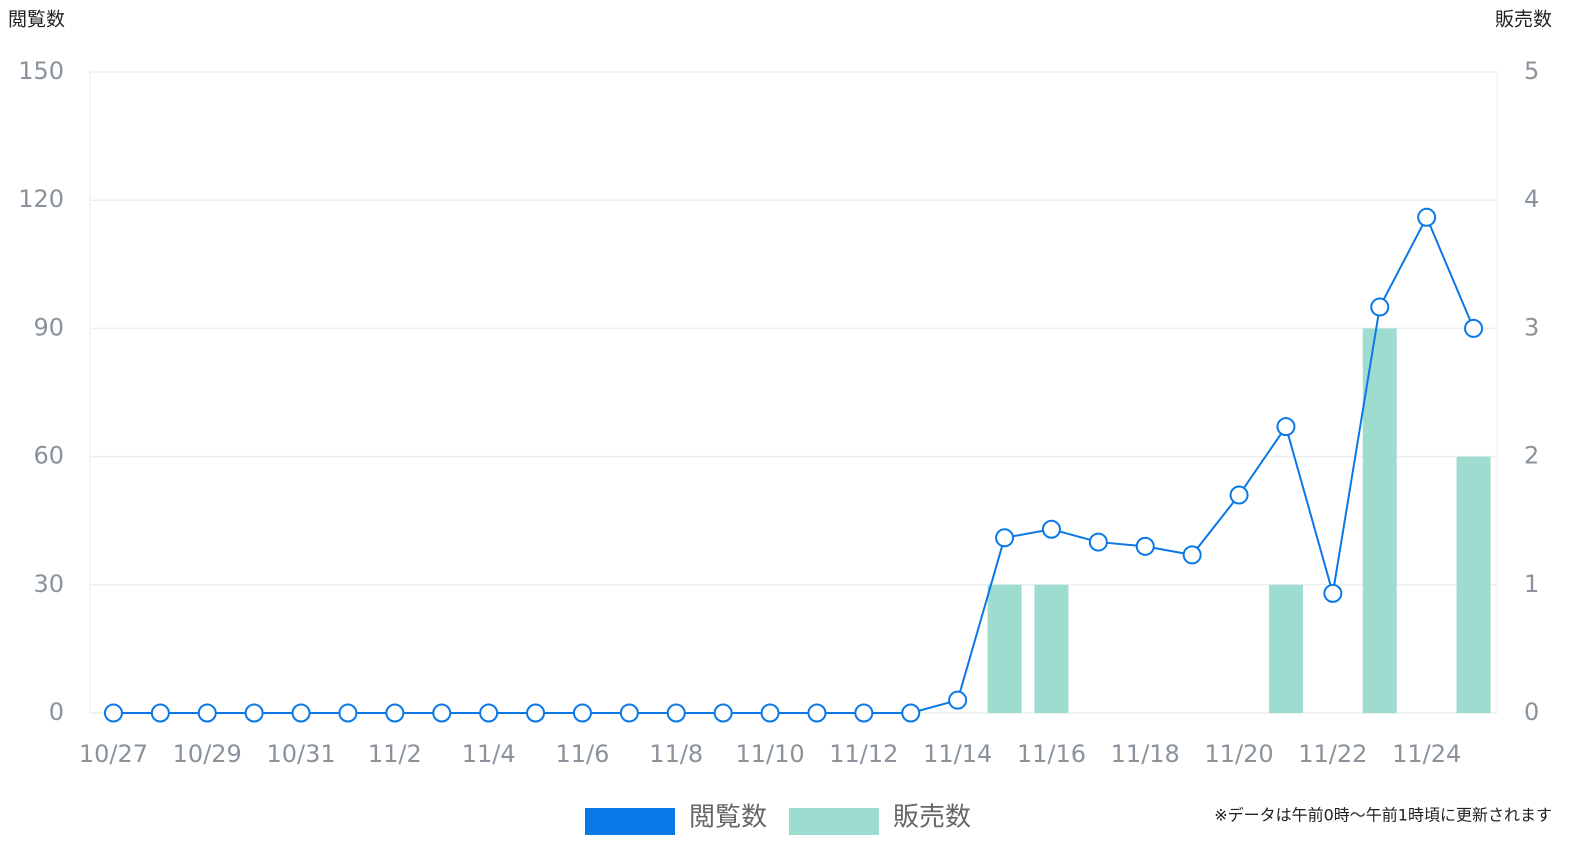  I want to click on y-tick-label: 30, so click(48, 584).